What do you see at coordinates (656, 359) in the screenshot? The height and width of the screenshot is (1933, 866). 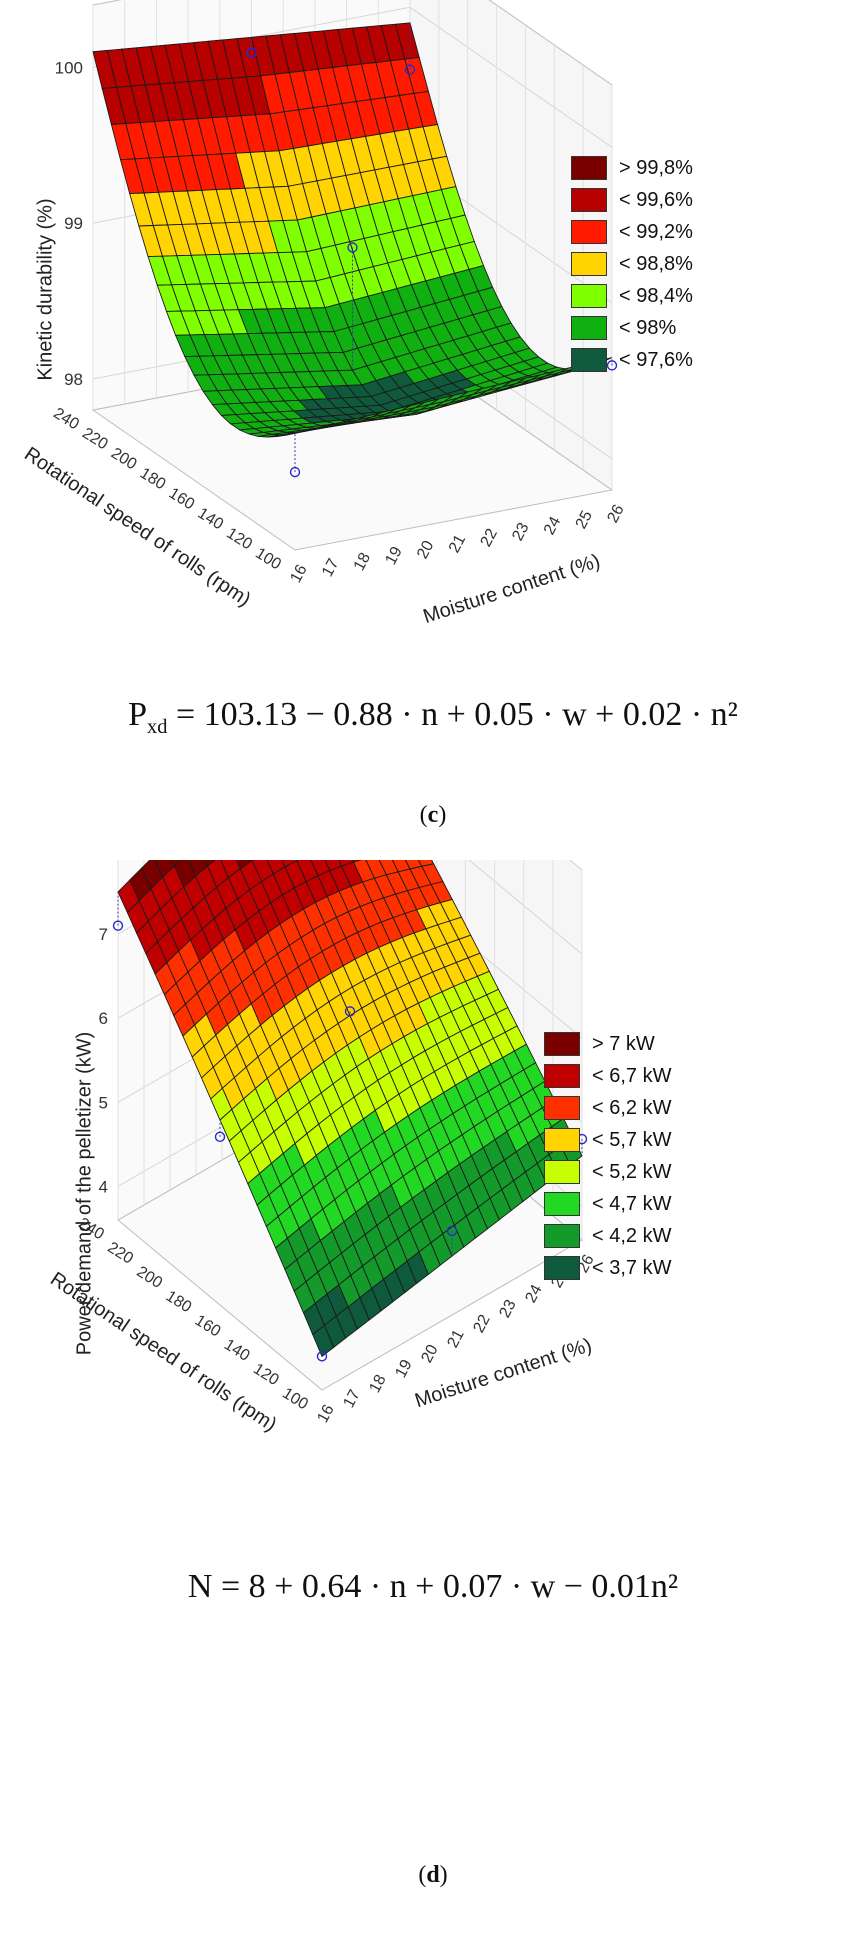 I see `legend-label: < 97,6%` at bounding box center [656, 359].